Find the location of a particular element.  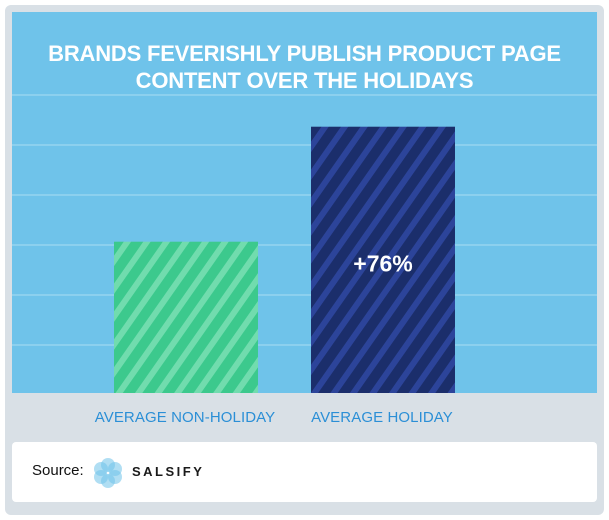

chart-title-line-2: CONTENT OVER THE HOLIDAYS is located at coordinates (304, 80).